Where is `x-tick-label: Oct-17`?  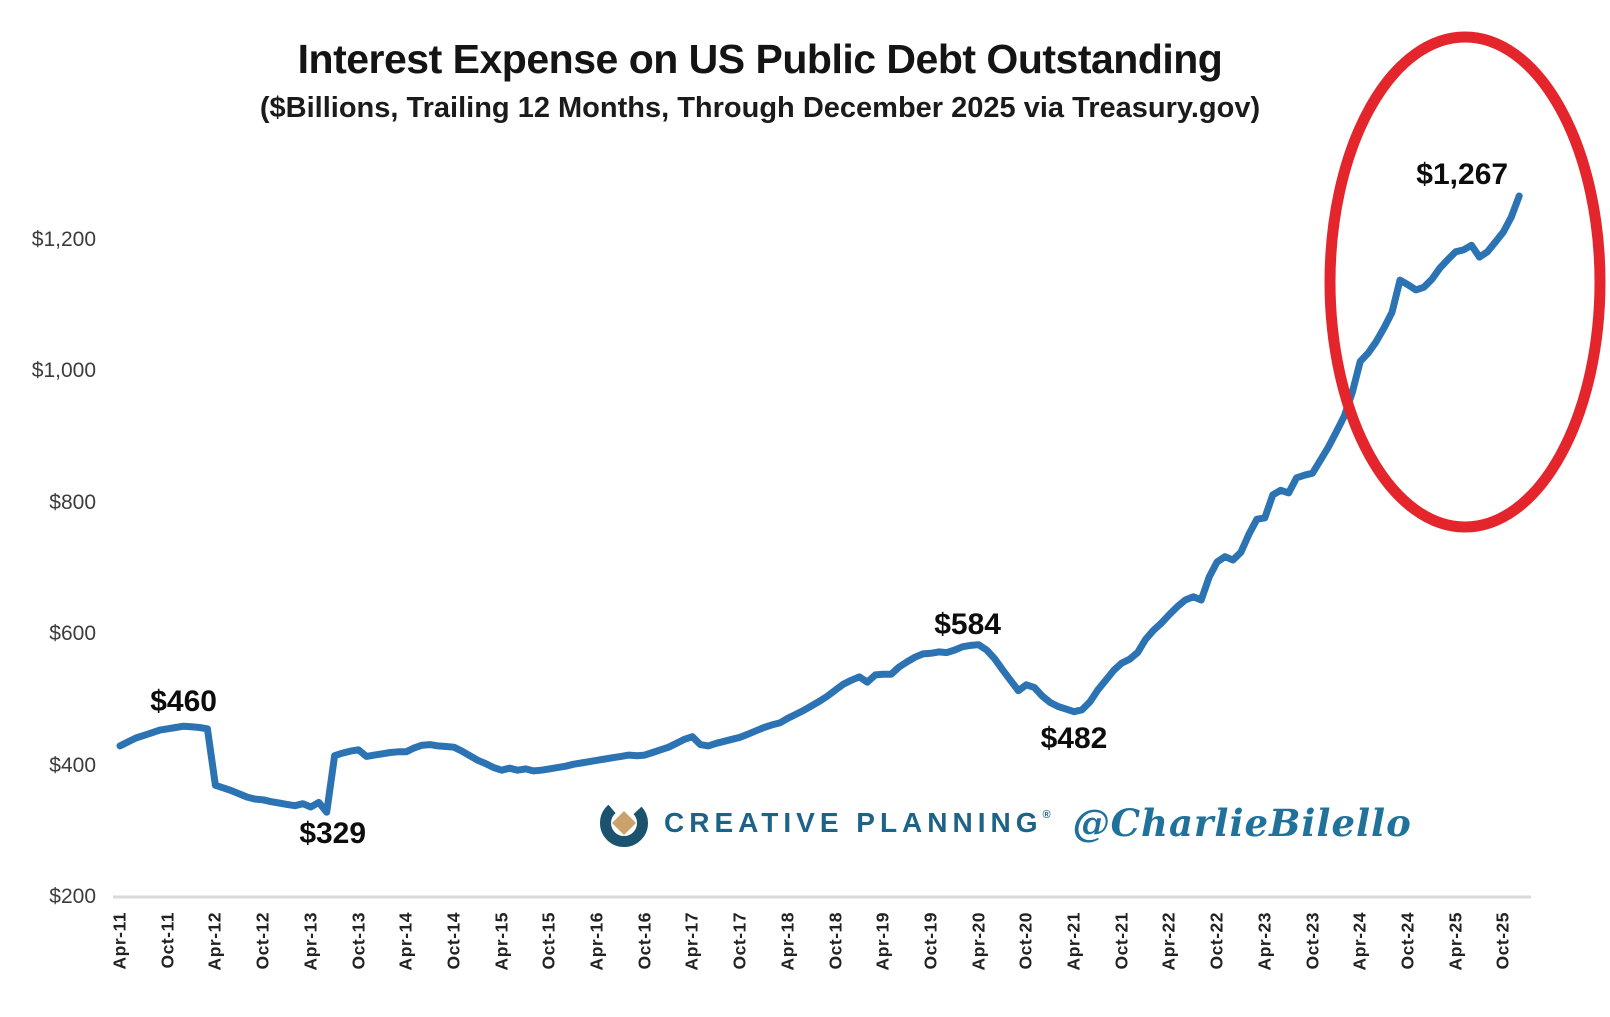
x-tick-label: Oct-17 is located at coordinates (739, 941).